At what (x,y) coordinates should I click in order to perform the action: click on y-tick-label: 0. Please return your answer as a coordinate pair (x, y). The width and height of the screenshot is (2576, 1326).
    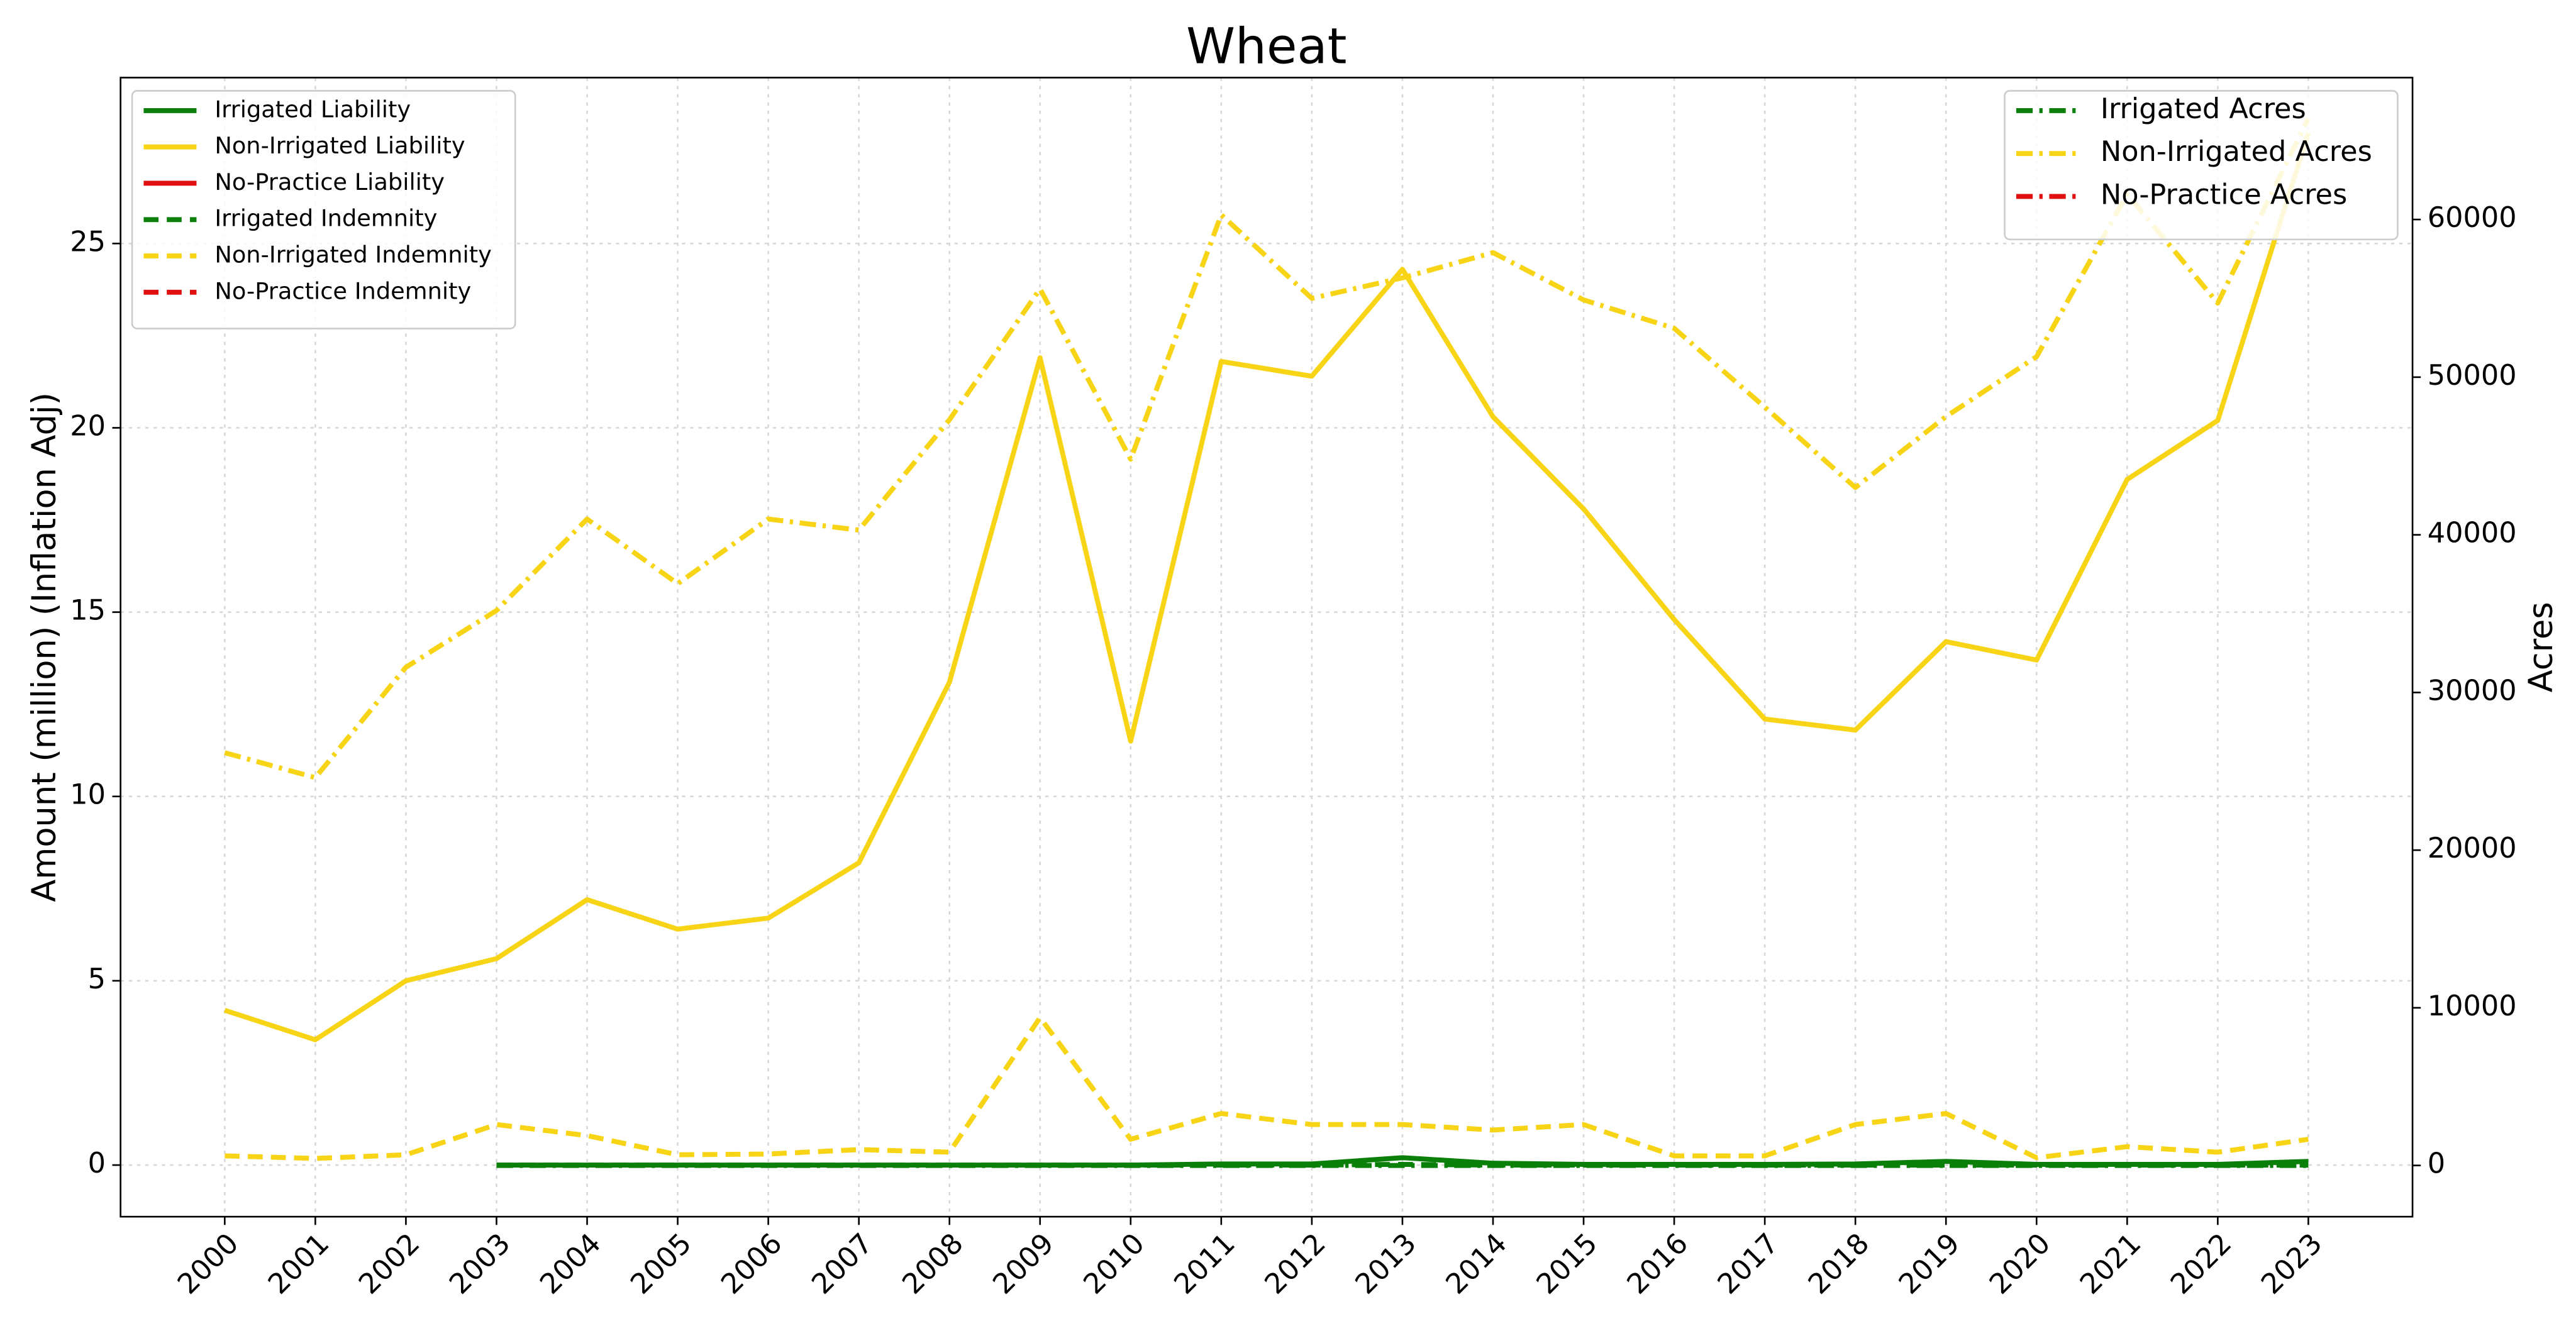
    Looking at the image, I should click on (97, 1163).